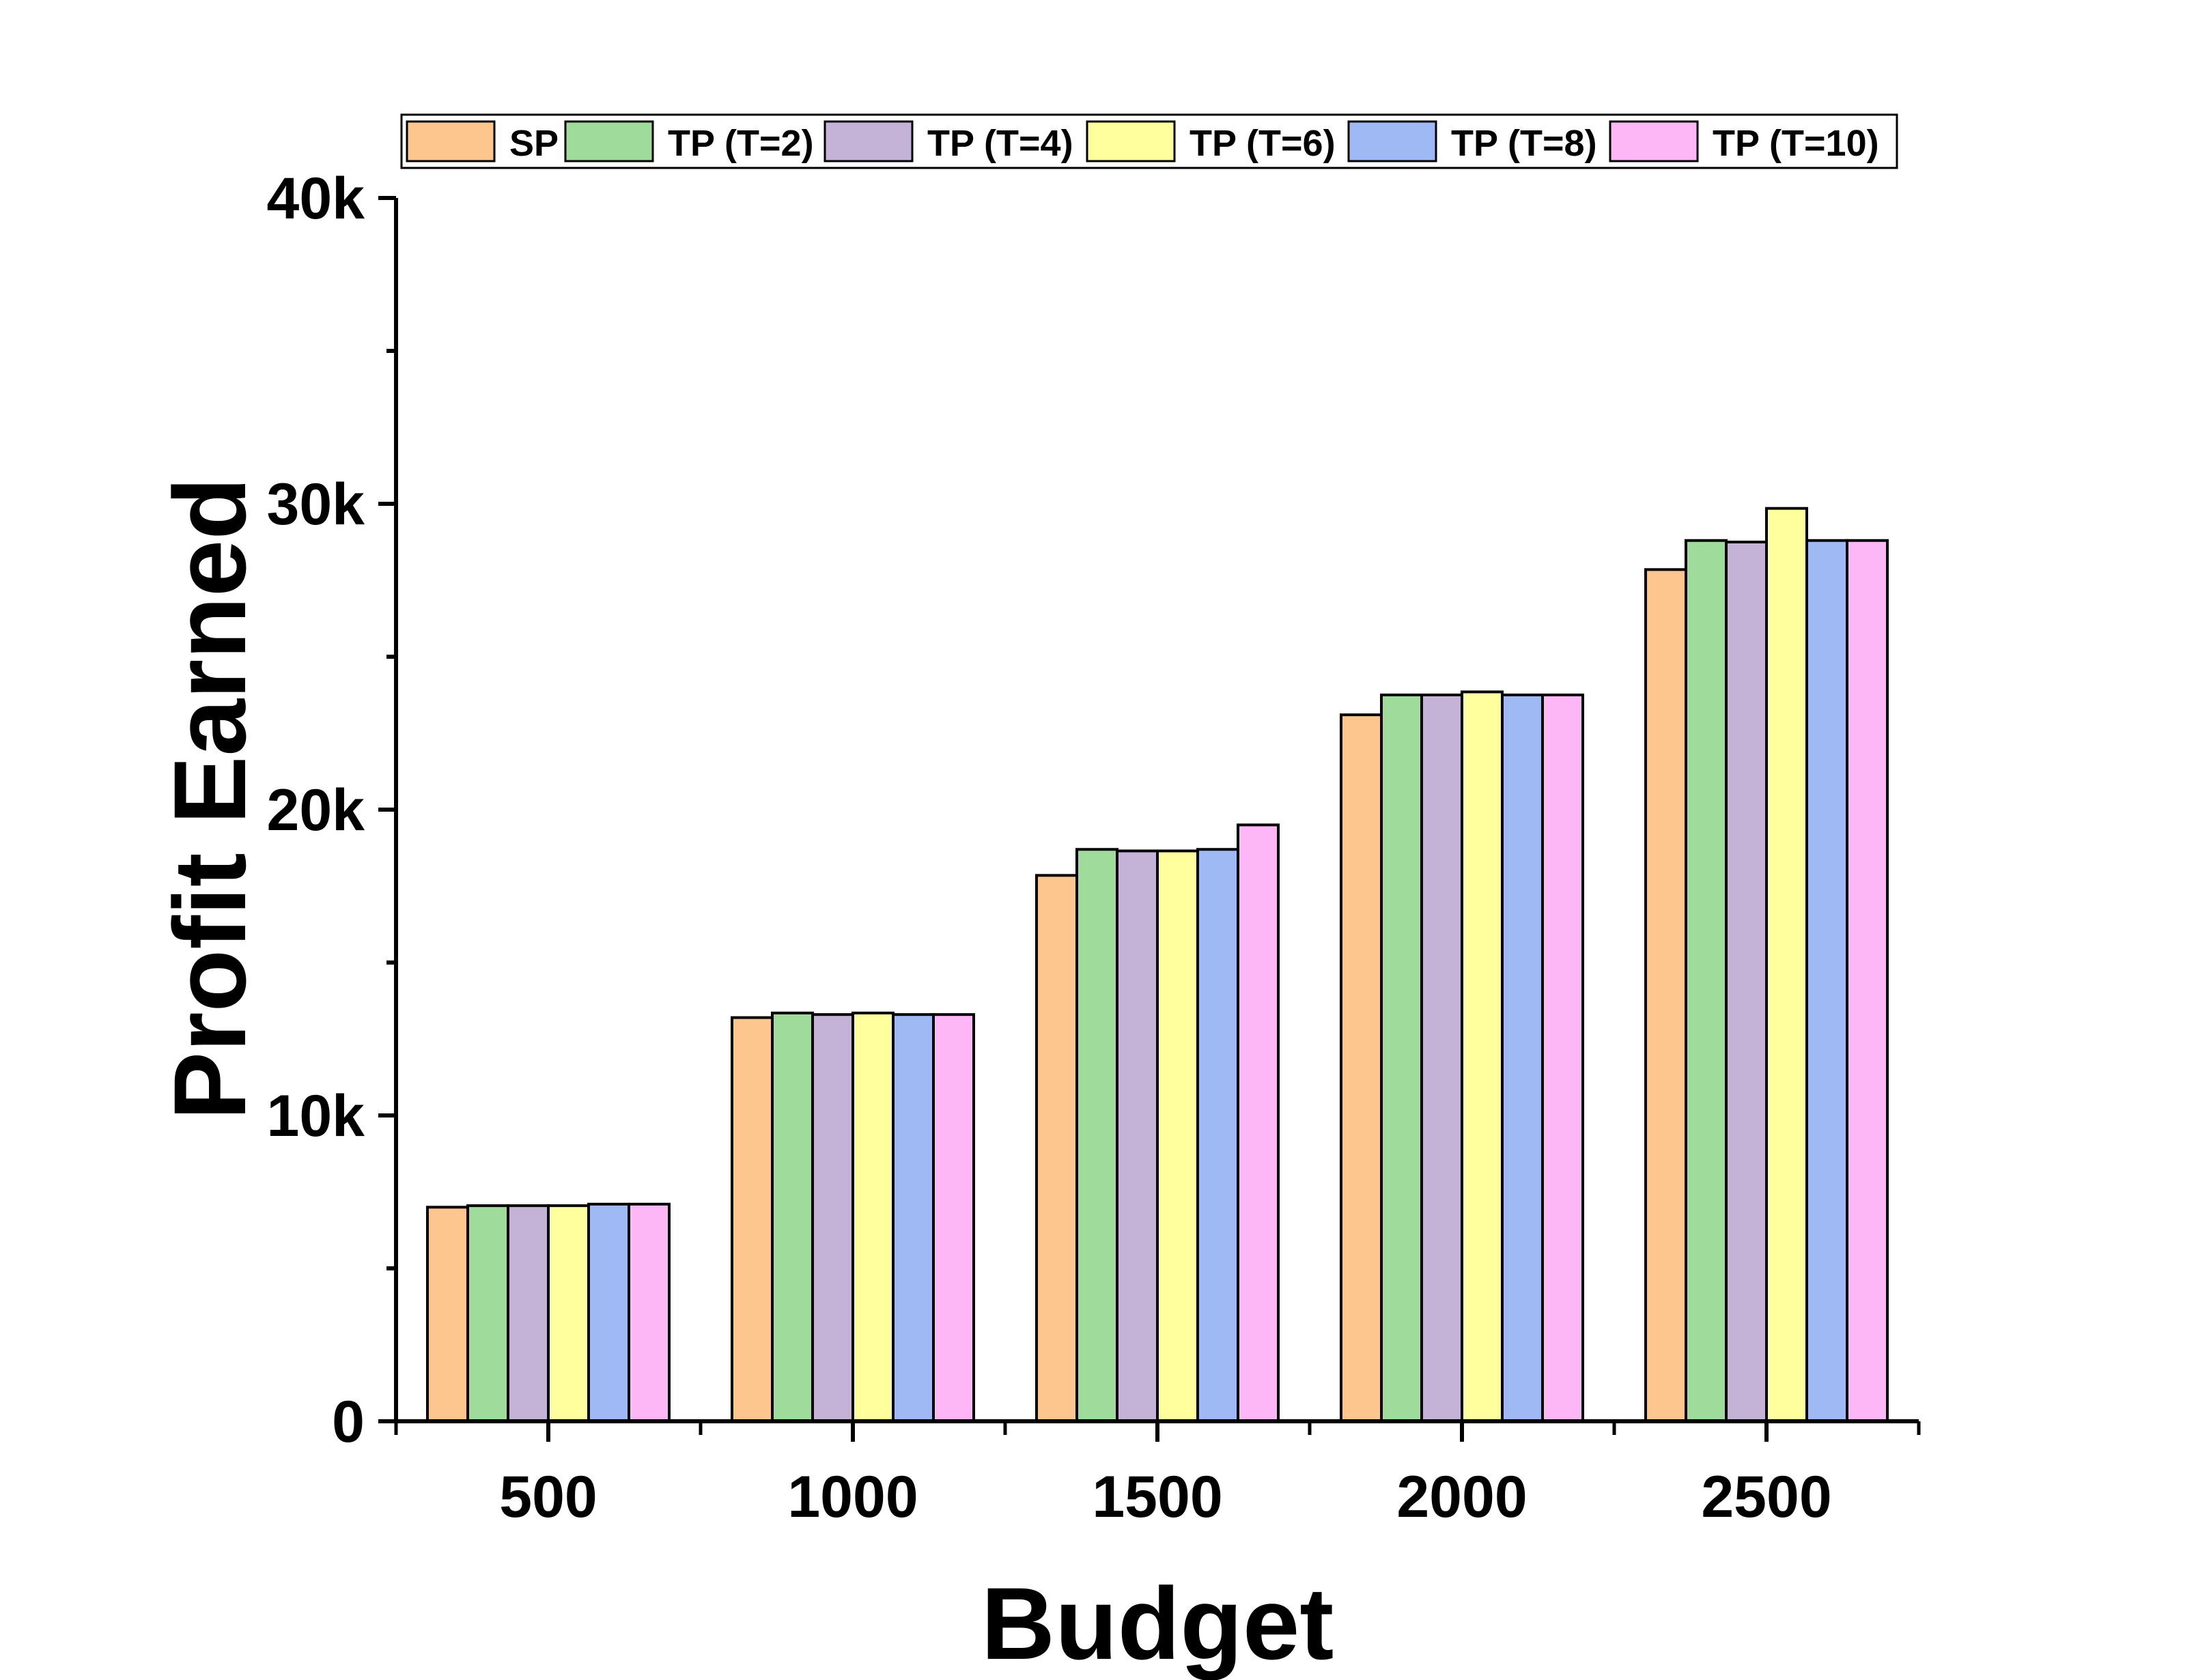 The width and height of the screenshot is (2196, 1680). Describe the element at coordinates (316, 198) in the screenshot. I see `y-tick-label: 40k` at that location.